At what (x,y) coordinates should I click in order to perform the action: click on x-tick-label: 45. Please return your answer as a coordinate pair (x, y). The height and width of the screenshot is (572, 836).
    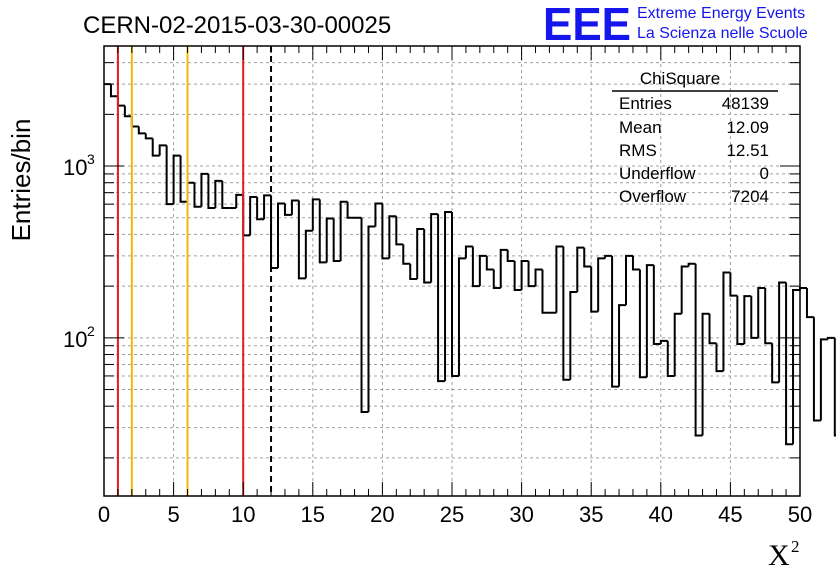
    Looking at the image, I should click on (730, 514).